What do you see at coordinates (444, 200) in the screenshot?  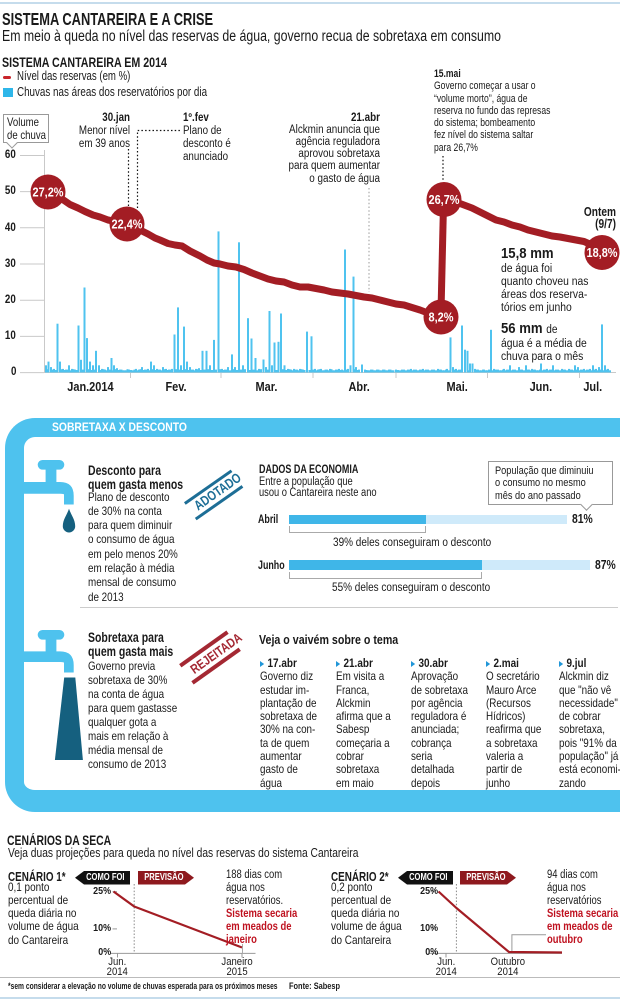 I see `svg-text: 26,7%` at bounding box center [444, 200].